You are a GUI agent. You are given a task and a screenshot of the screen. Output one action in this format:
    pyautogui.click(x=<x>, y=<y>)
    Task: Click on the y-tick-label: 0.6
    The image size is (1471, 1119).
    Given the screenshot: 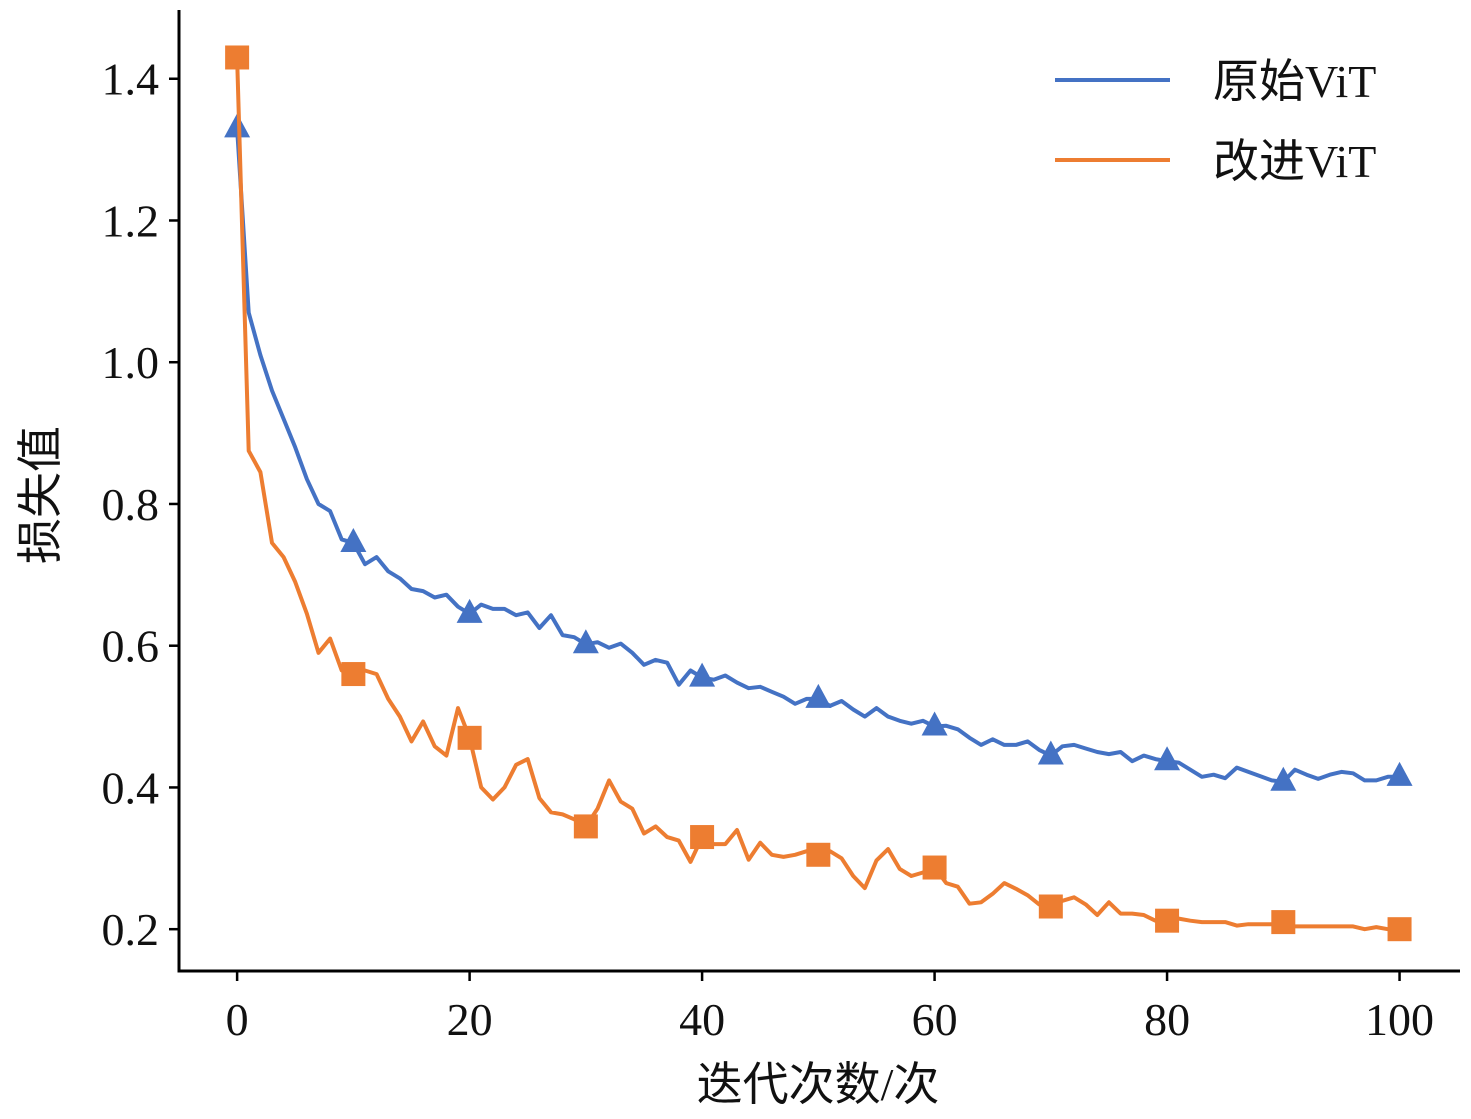 What is the action you would take?
    pyautogui.click(x=131, y=646)
    